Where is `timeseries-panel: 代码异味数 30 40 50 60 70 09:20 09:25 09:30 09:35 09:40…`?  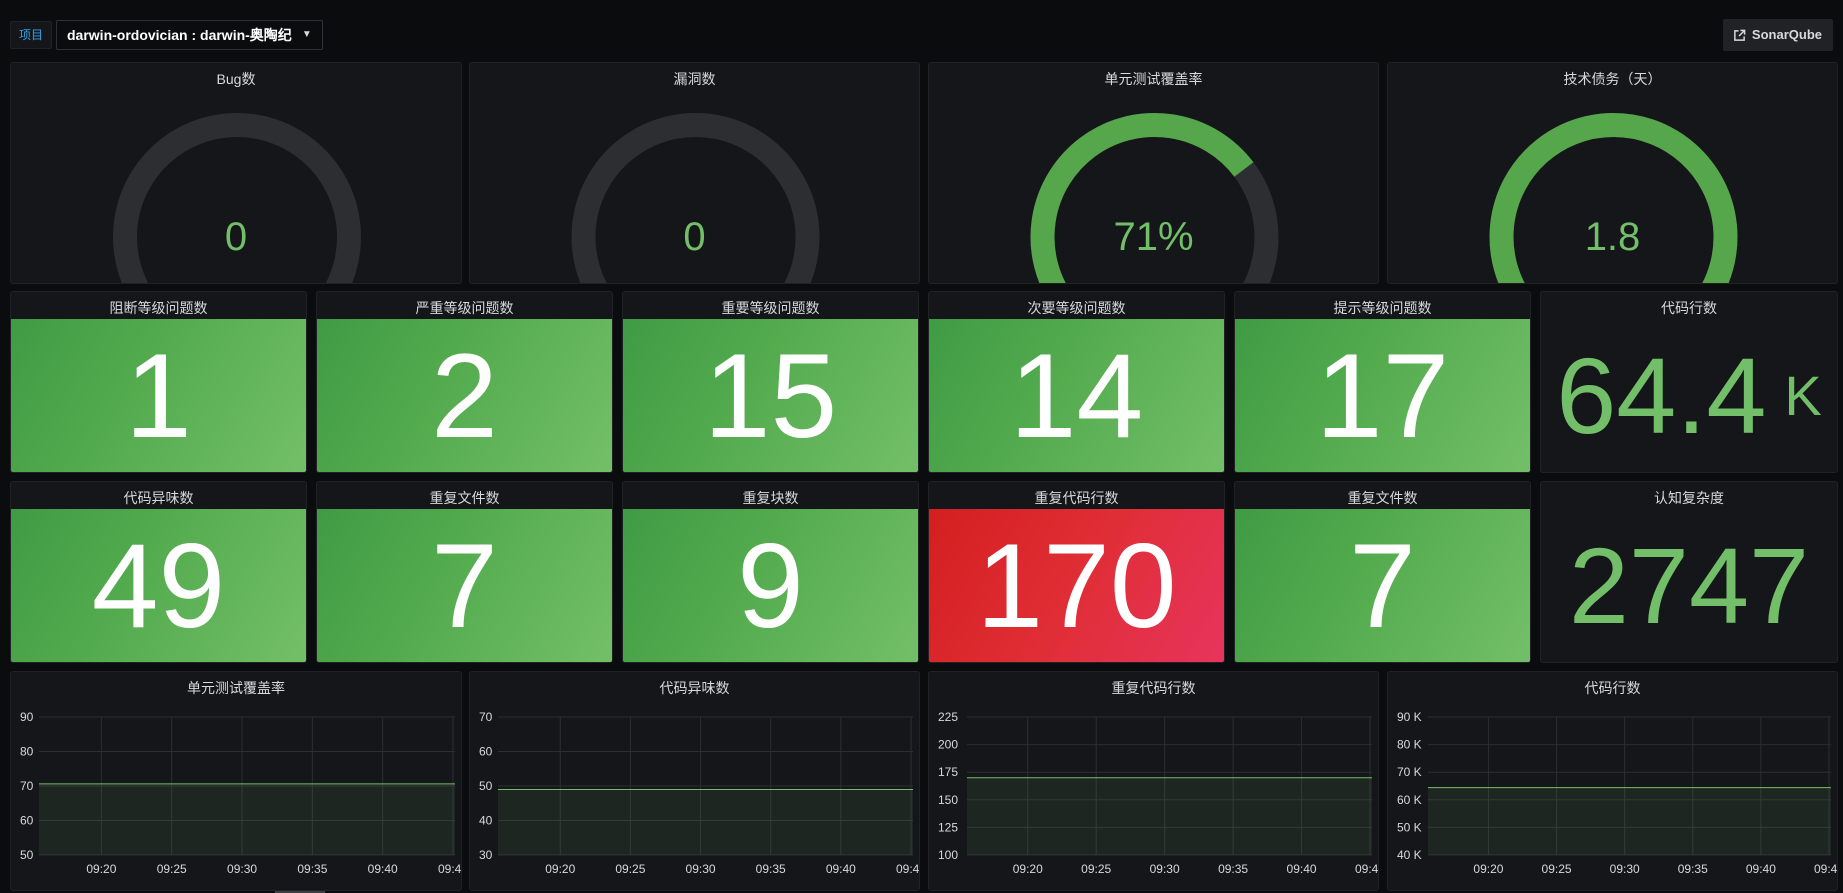
timeseries-panel: 代码异味数 30 40 50 60 70 09:20 09:25 09:30 09:35 09:40… is located at coordinates (694, 781).